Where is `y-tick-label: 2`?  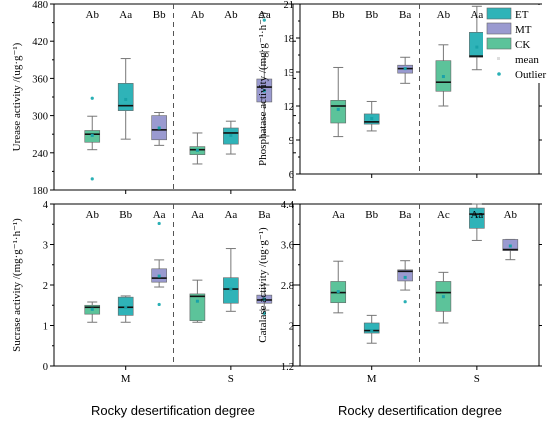 y-tick-label: 2 is located at coordinates (291, 327).